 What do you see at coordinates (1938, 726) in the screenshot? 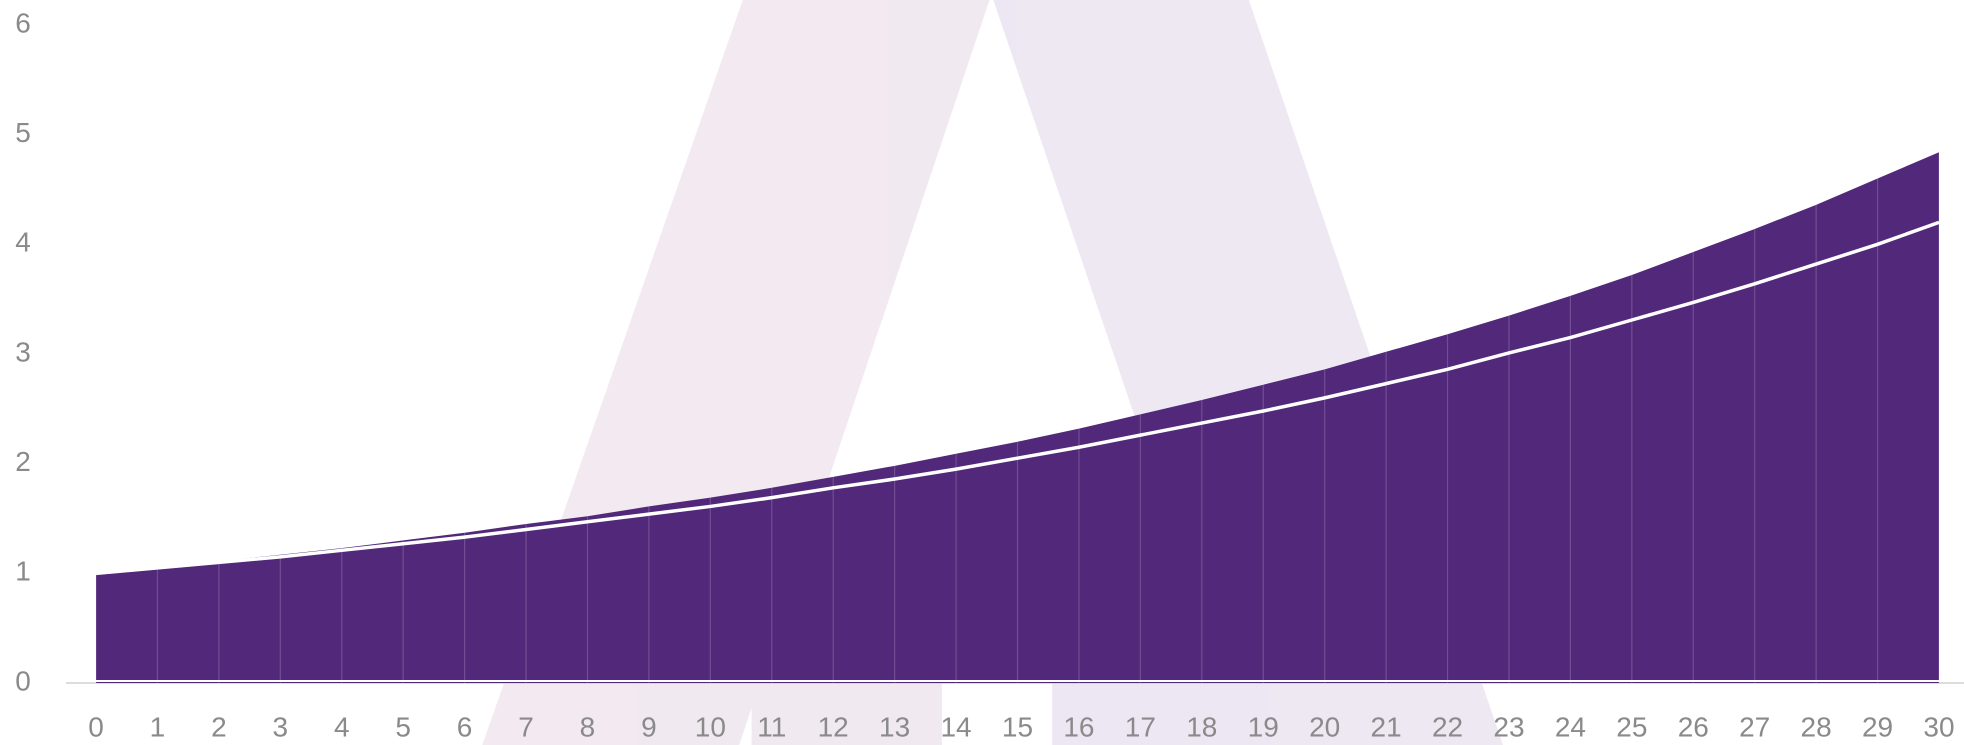
I see `x-tick-label: 30` at bounding box center [1938, 726].